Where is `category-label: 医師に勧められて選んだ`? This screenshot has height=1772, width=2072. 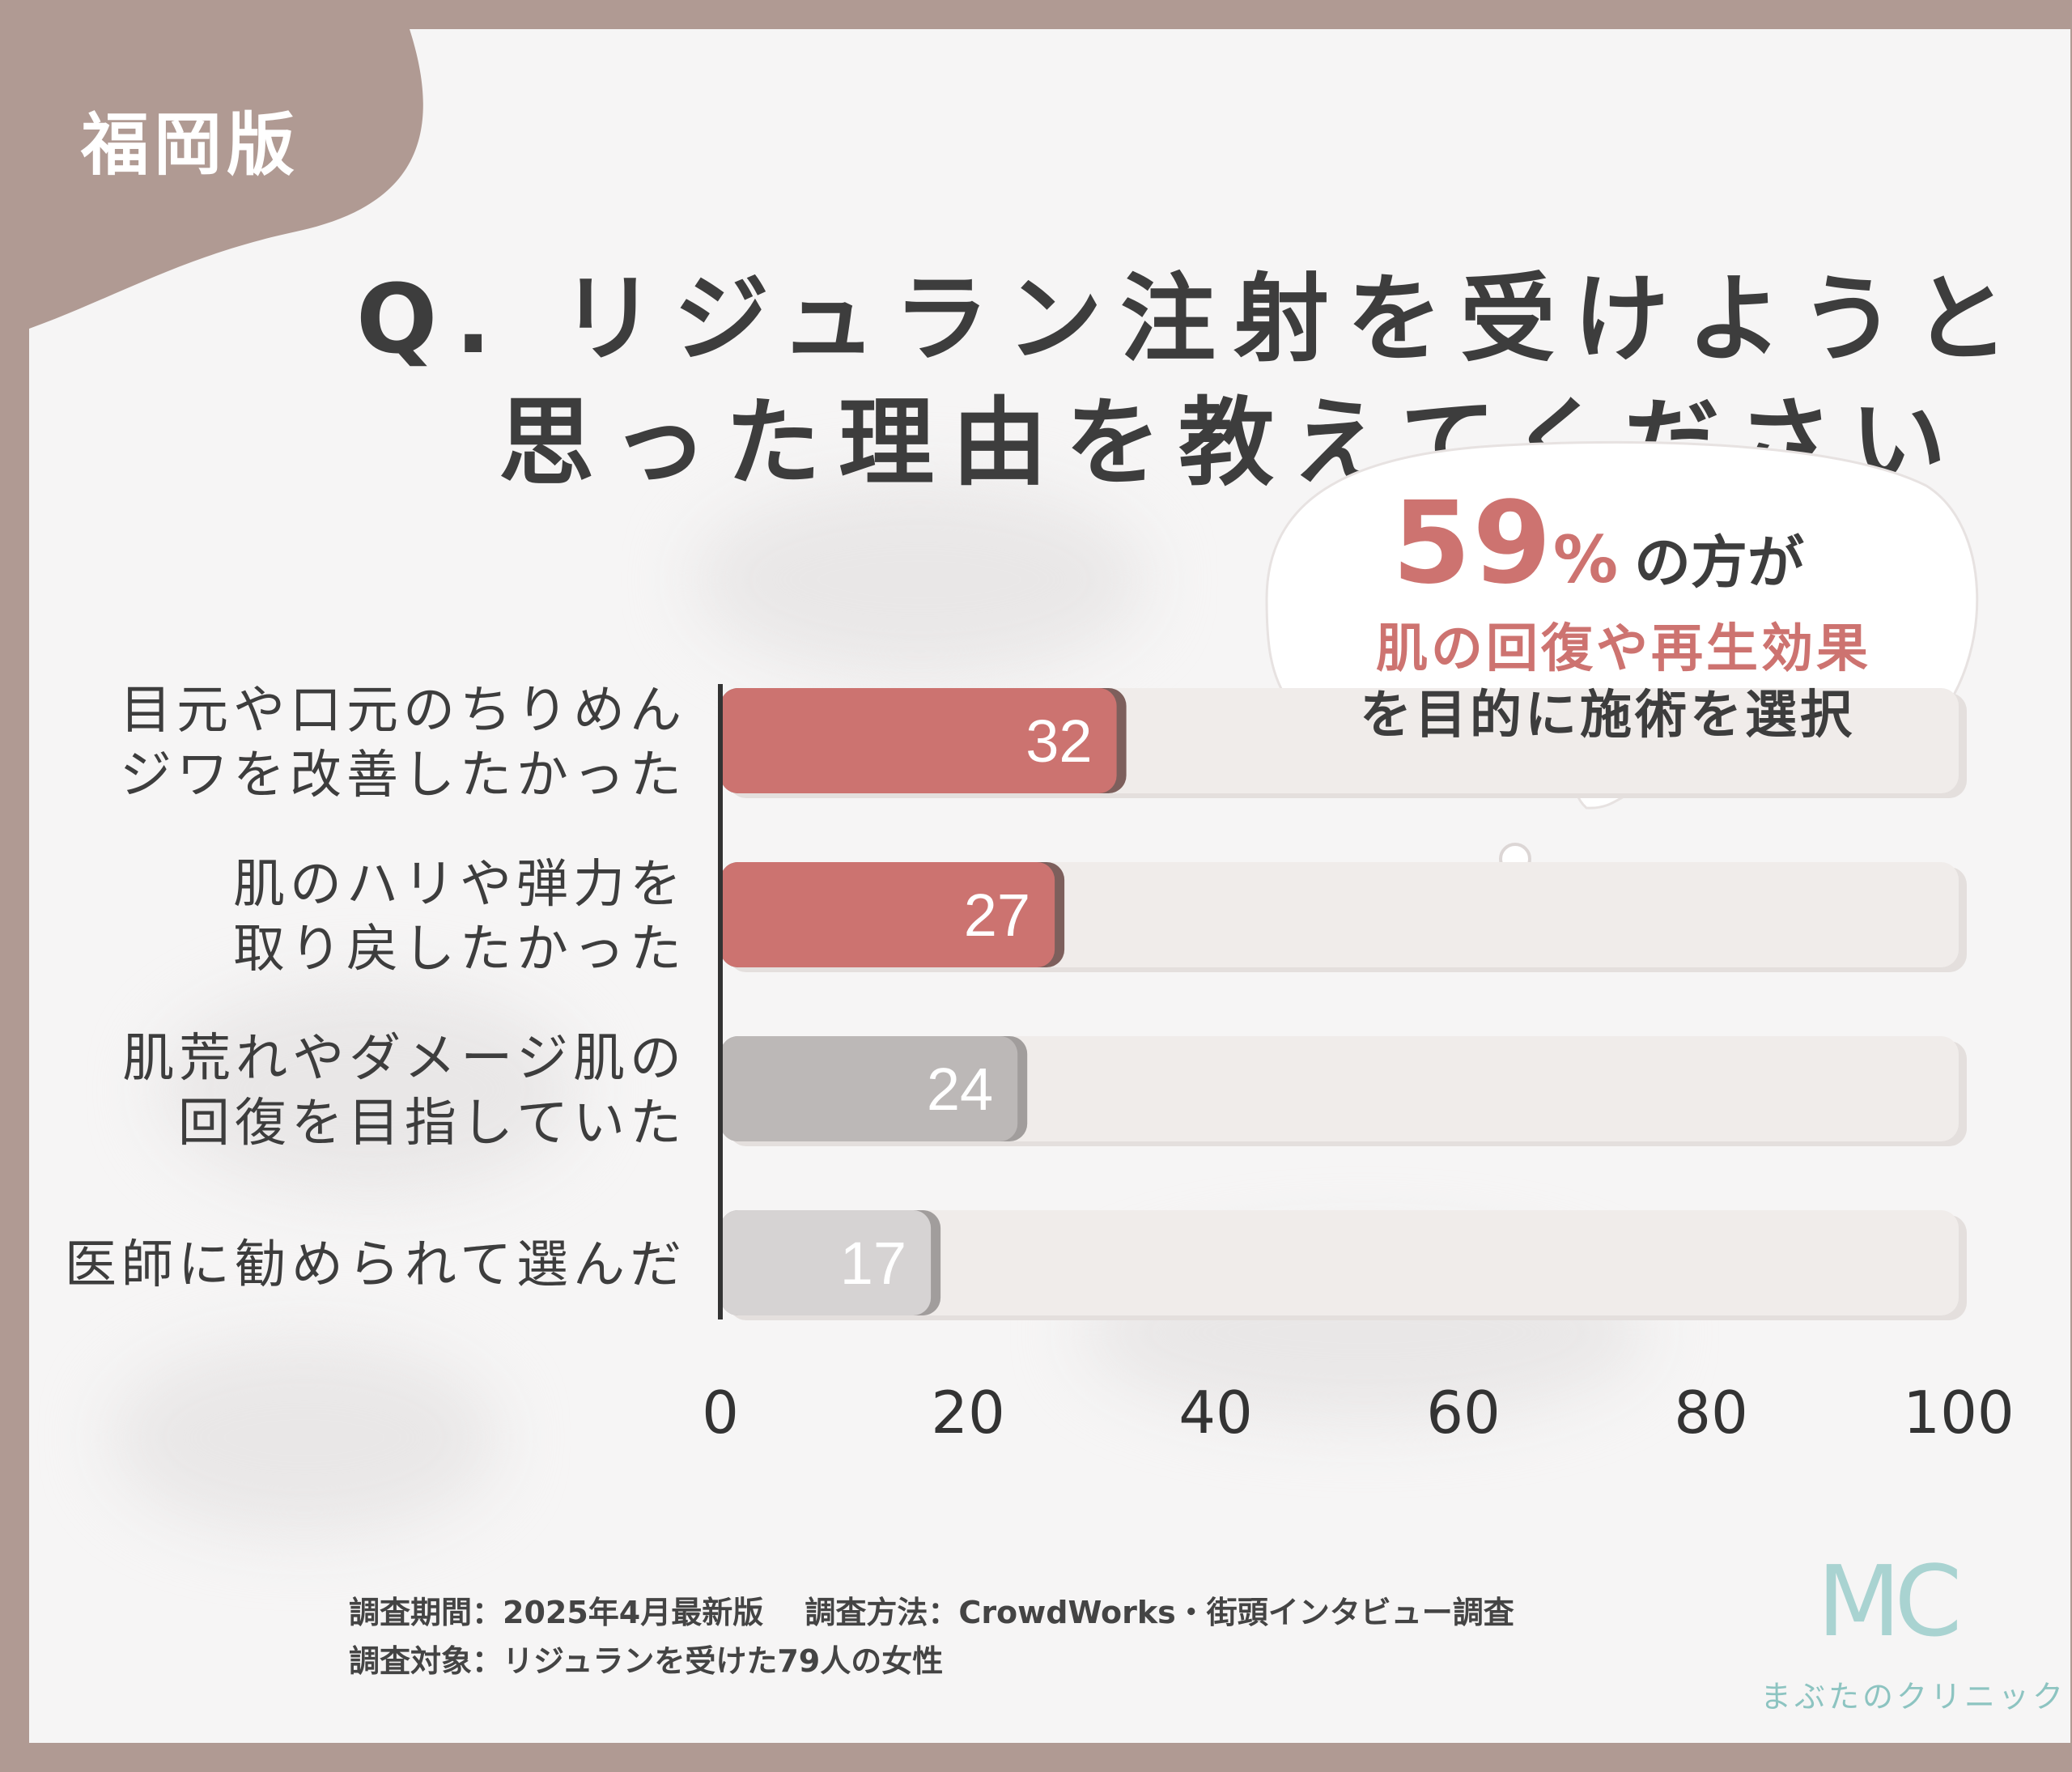
category-label: 医師に勧められて選んだ is located at coordinates (375, 1265).